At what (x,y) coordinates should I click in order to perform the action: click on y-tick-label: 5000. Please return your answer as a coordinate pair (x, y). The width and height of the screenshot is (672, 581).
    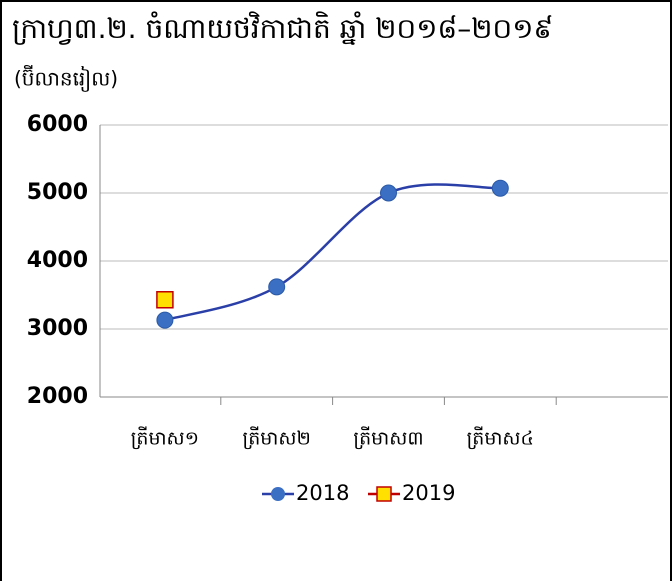
    Looking at the image, I should click on (57, 192).